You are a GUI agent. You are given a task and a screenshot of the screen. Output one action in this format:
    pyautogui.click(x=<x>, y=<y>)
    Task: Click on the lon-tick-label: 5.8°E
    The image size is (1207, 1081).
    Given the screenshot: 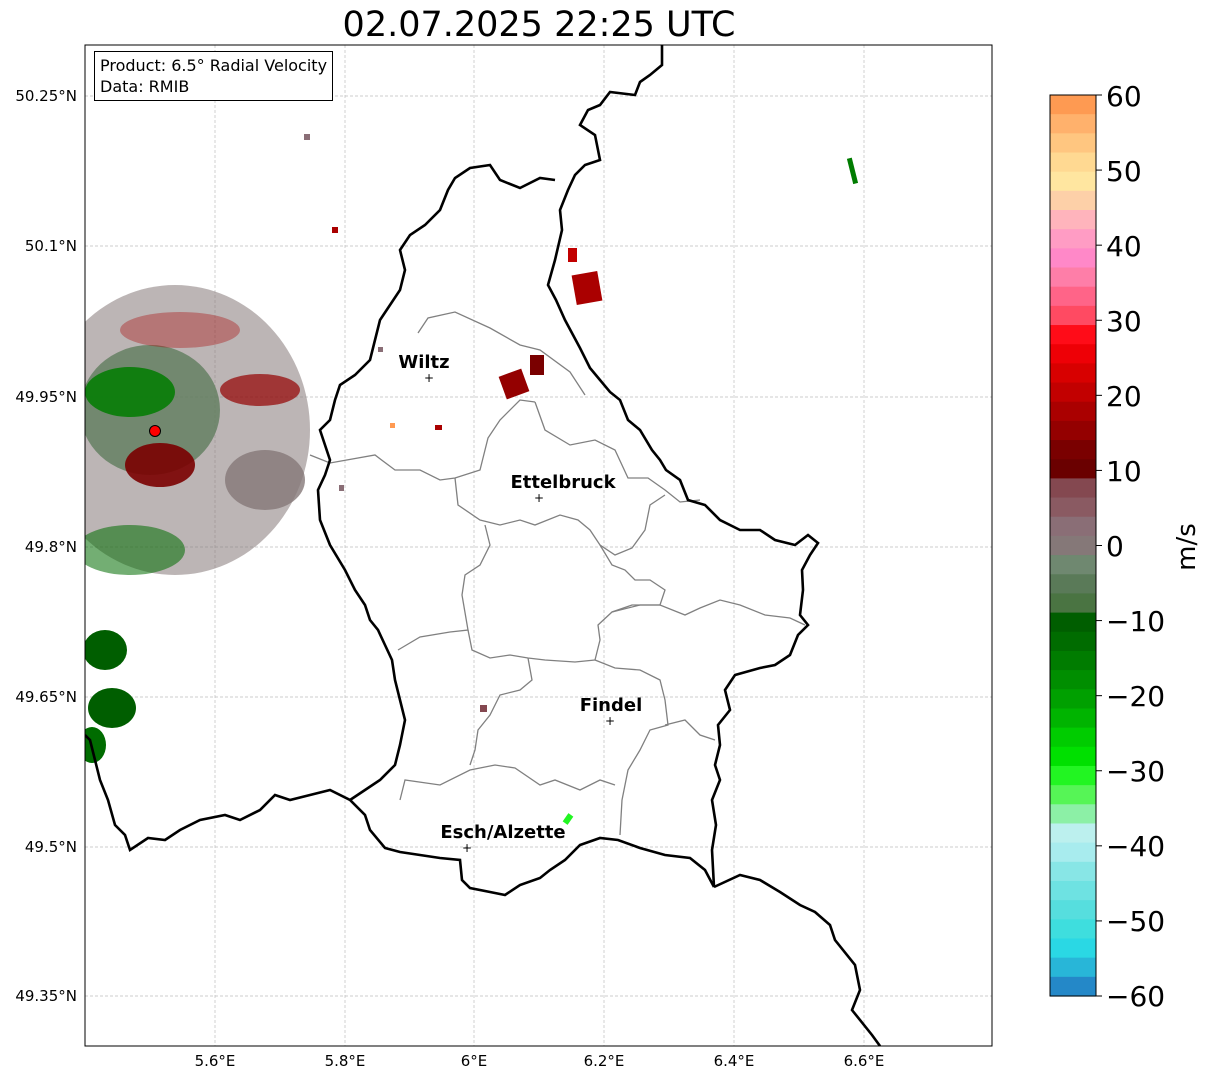 What is the action you would take?
    pyautogui.click(x=345, y=1061)
    